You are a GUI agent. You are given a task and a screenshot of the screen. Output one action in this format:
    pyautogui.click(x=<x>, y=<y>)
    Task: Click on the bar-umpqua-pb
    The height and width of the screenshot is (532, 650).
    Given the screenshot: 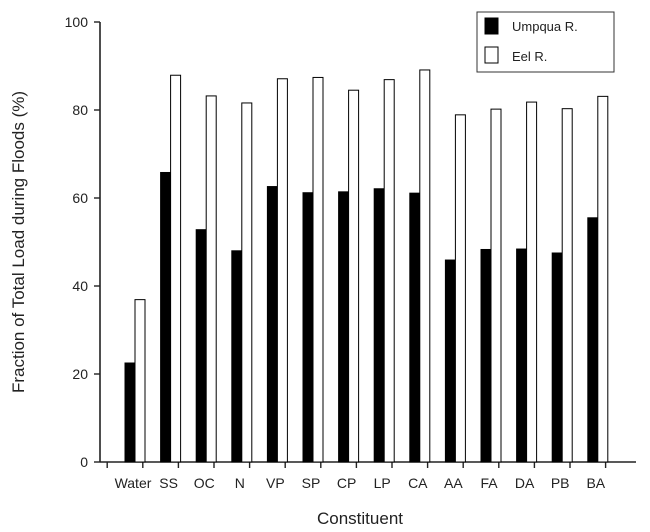 What is the action you would take?
    pyautogui.click(x=557, y=357)
    